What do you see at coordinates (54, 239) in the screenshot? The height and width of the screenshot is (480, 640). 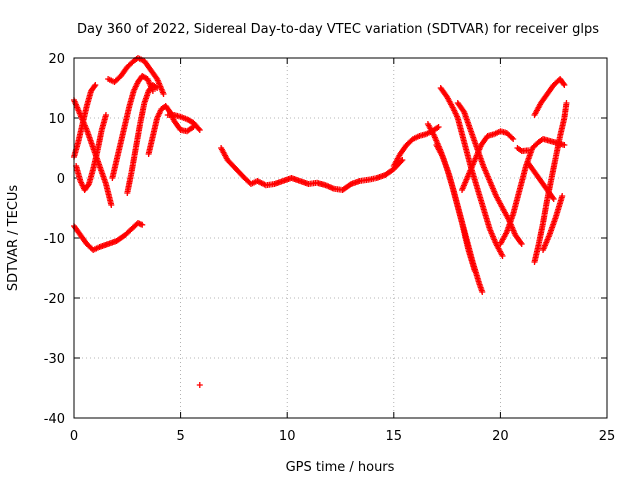 I see `y-tick-label: -10` at bounding box center [54, 239].